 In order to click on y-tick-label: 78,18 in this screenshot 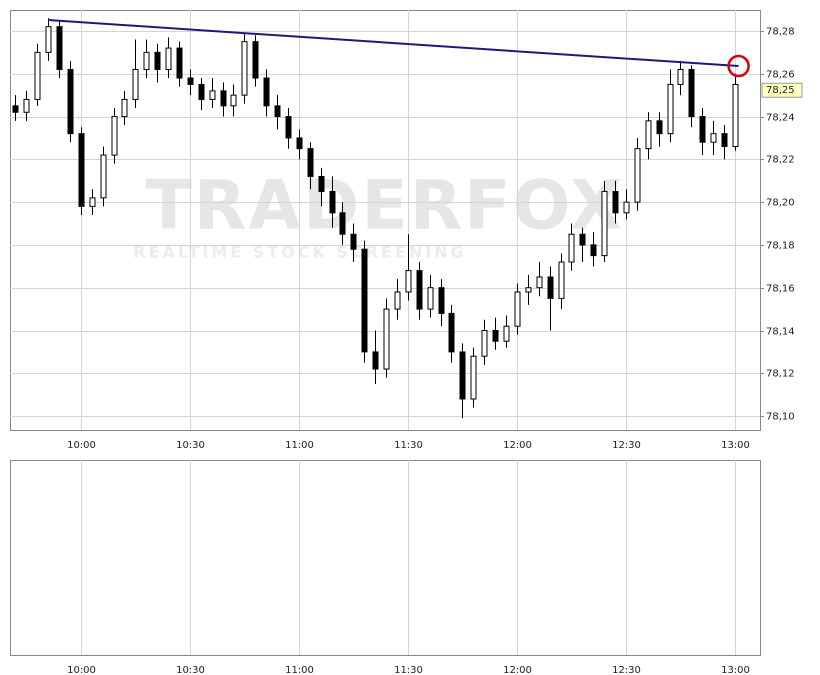, I will do `click(780, 246)`.